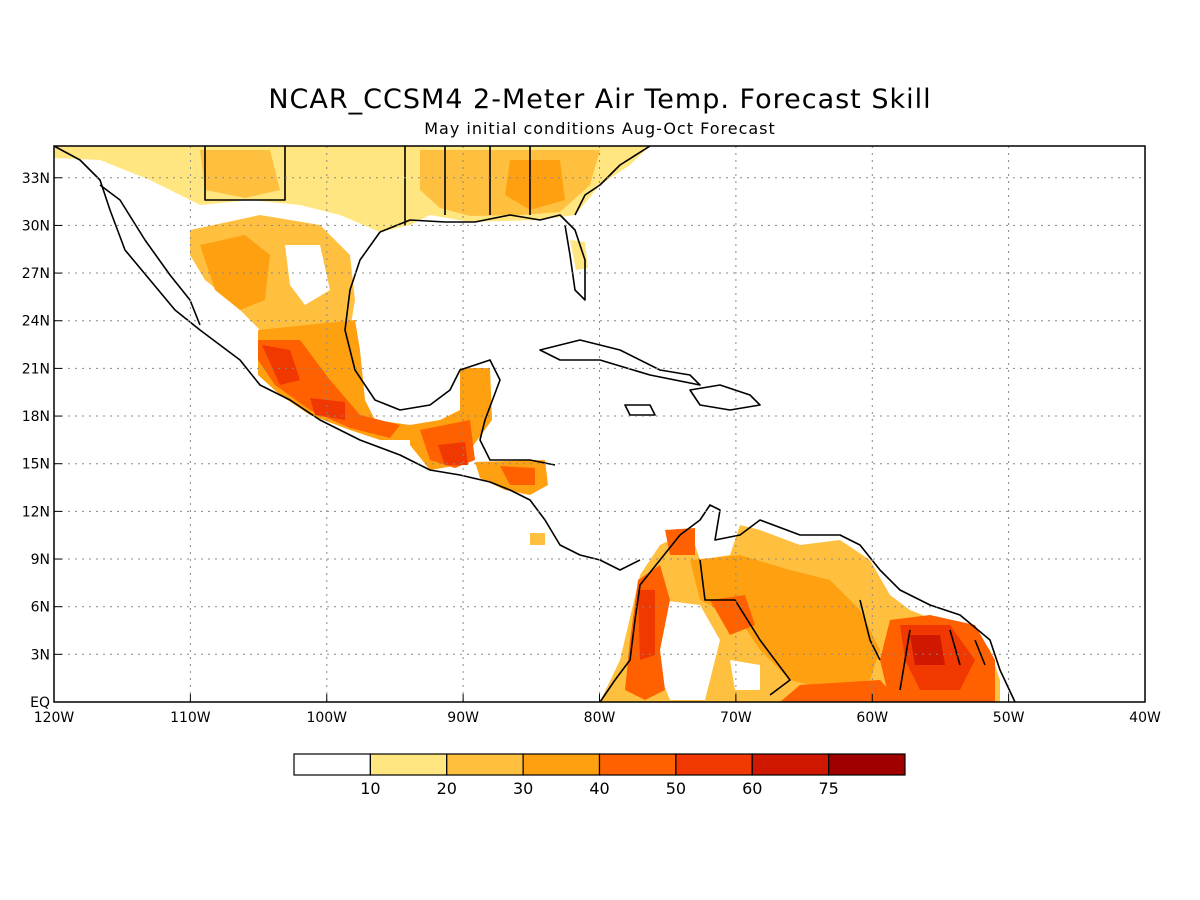 This screenshot has height=900, width=1200. What do you see at coordinates (36, 274) in the screenshot?
I see `y-tick-label: 27N` at bounding box center [36, 274].